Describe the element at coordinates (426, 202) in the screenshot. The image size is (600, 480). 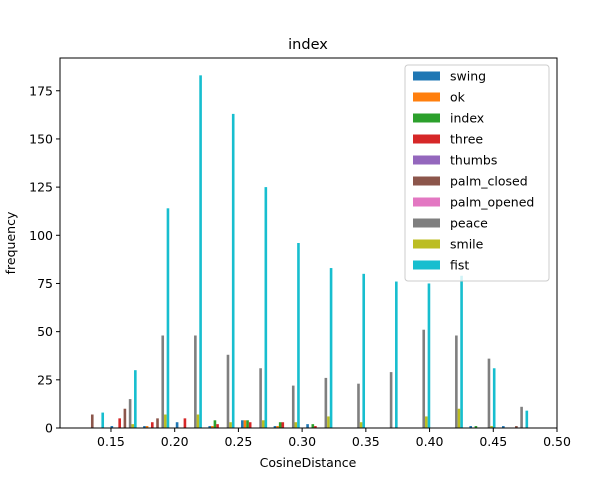
I see `legend-swatch-palm_opened` at that location.